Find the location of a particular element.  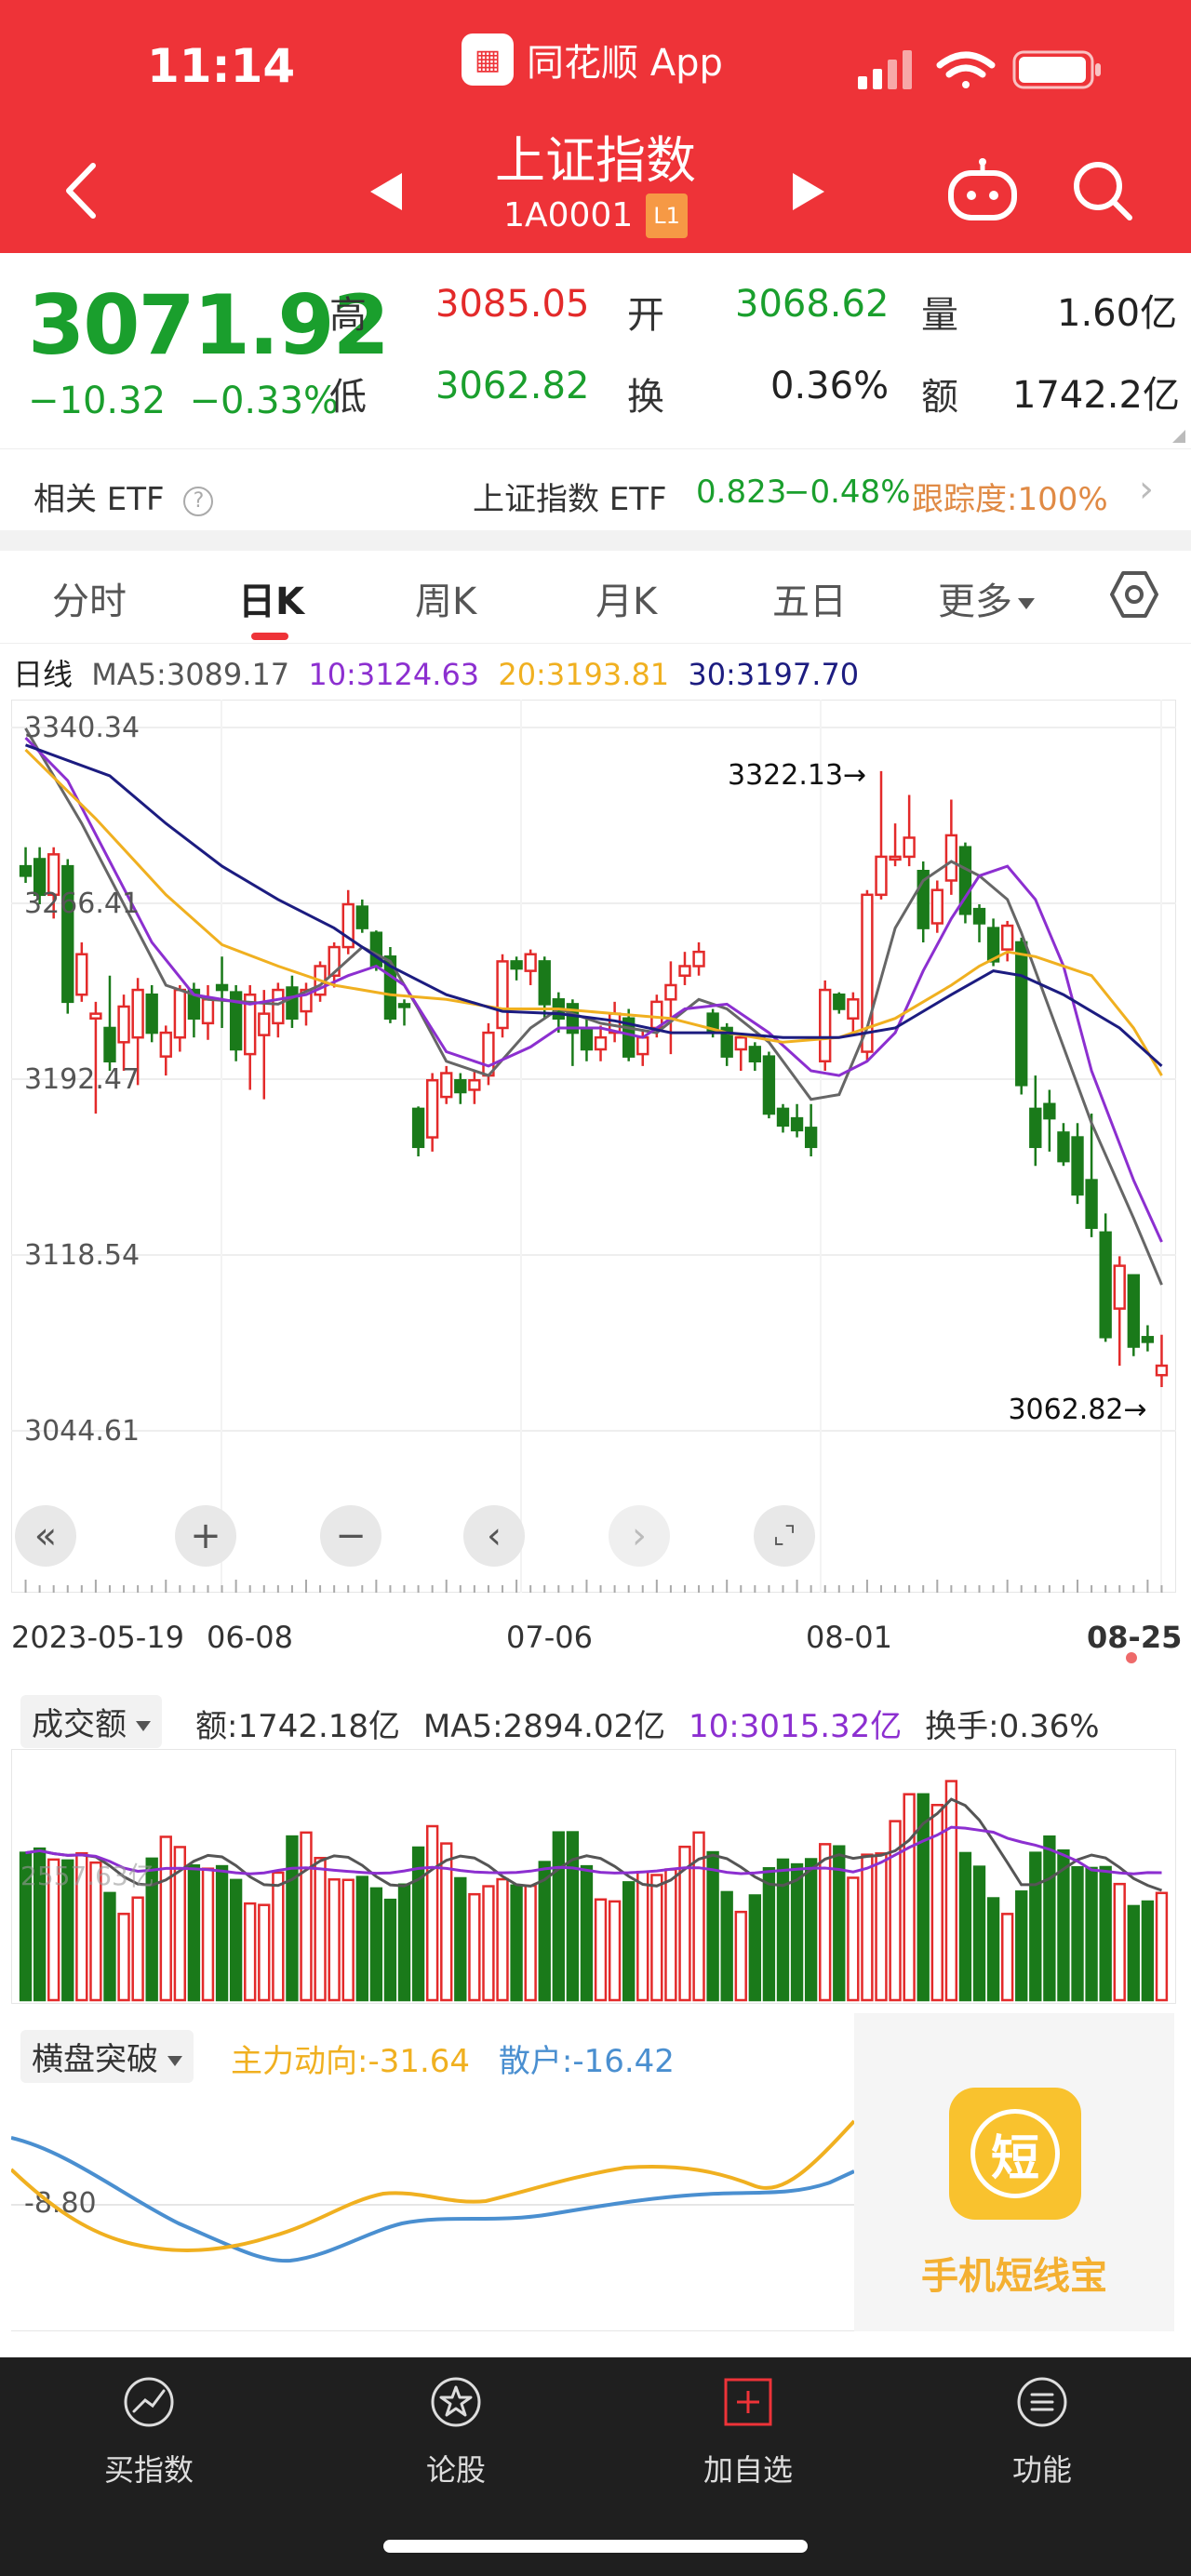

indicator-chart: -8.80 is located at coordinates (432, 2207).